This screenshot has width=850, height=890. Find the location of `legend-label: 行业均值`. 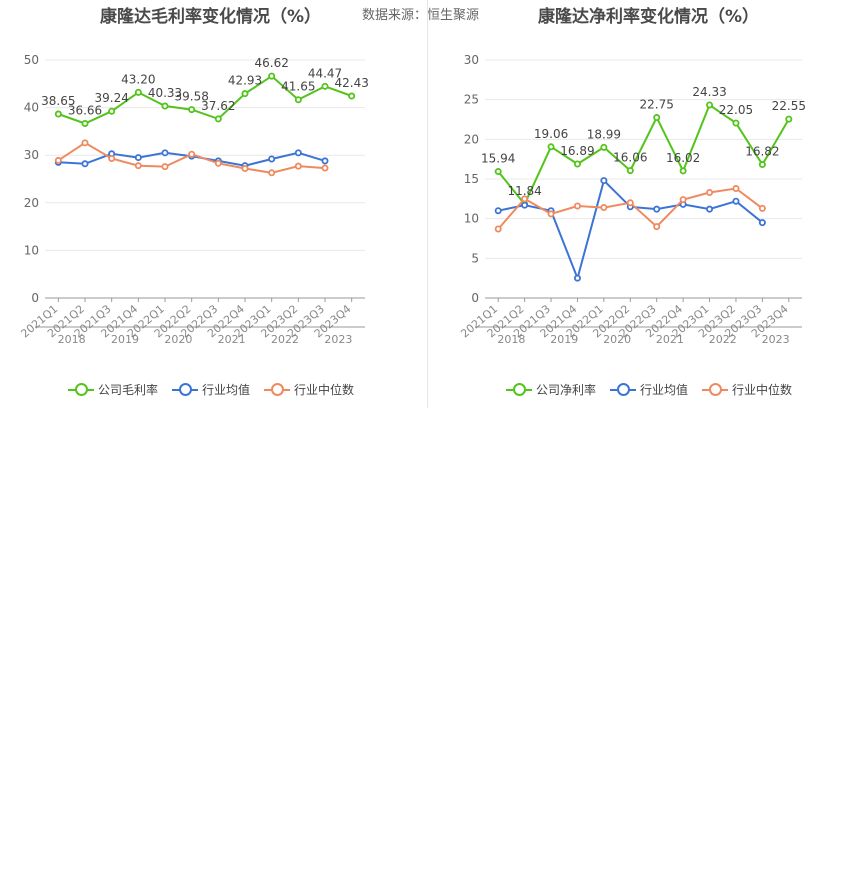

legend-label: 行业均值 is located at coordinates (664, 390).